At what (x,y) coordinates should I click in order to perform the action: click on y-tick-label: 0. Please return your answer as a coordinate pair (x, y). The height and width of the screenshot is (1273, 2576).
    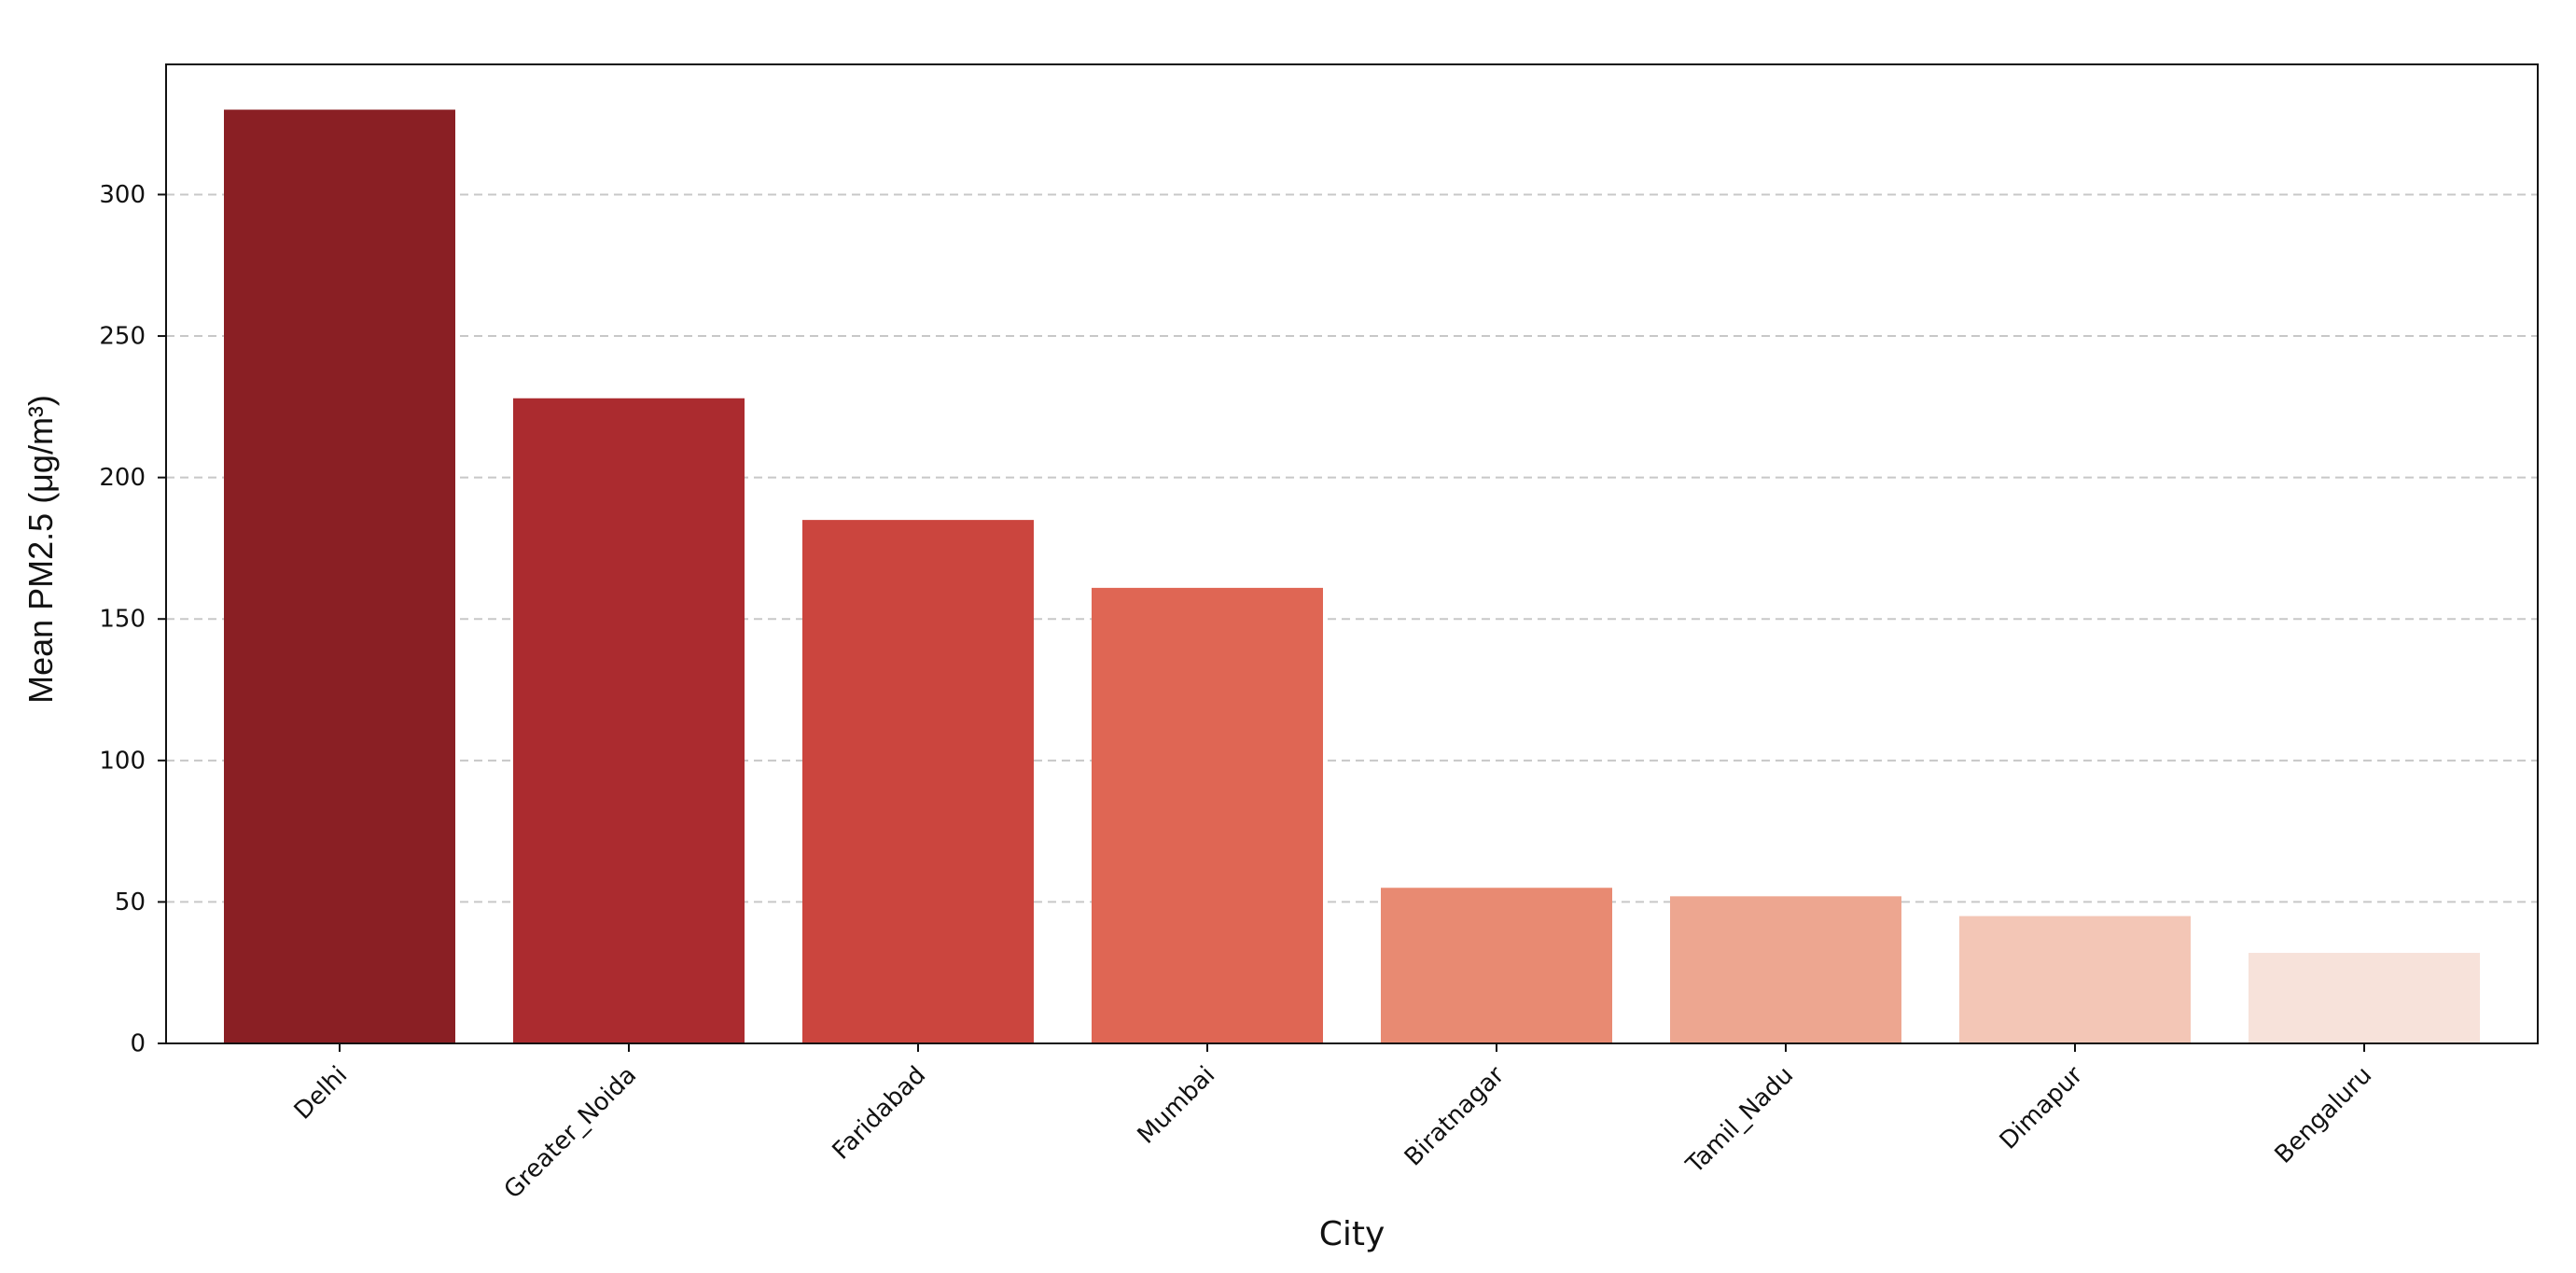
    Looking at the image, I should click on (138, 1044).